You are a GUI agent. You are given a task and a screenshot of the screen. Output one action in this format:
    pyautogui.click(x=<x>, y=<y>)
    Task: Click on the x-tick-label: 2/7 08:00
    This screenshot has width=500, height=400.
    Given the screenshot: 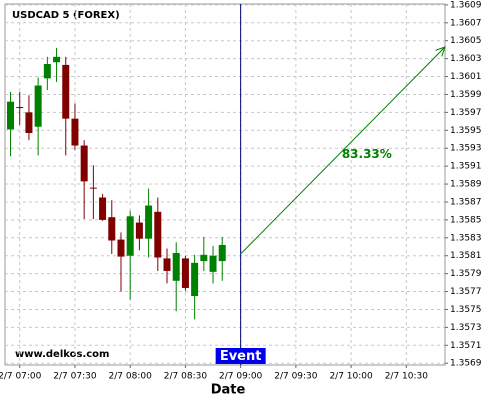 What is the action you would take?
    pyautogui.click(x=131, y=377)
    